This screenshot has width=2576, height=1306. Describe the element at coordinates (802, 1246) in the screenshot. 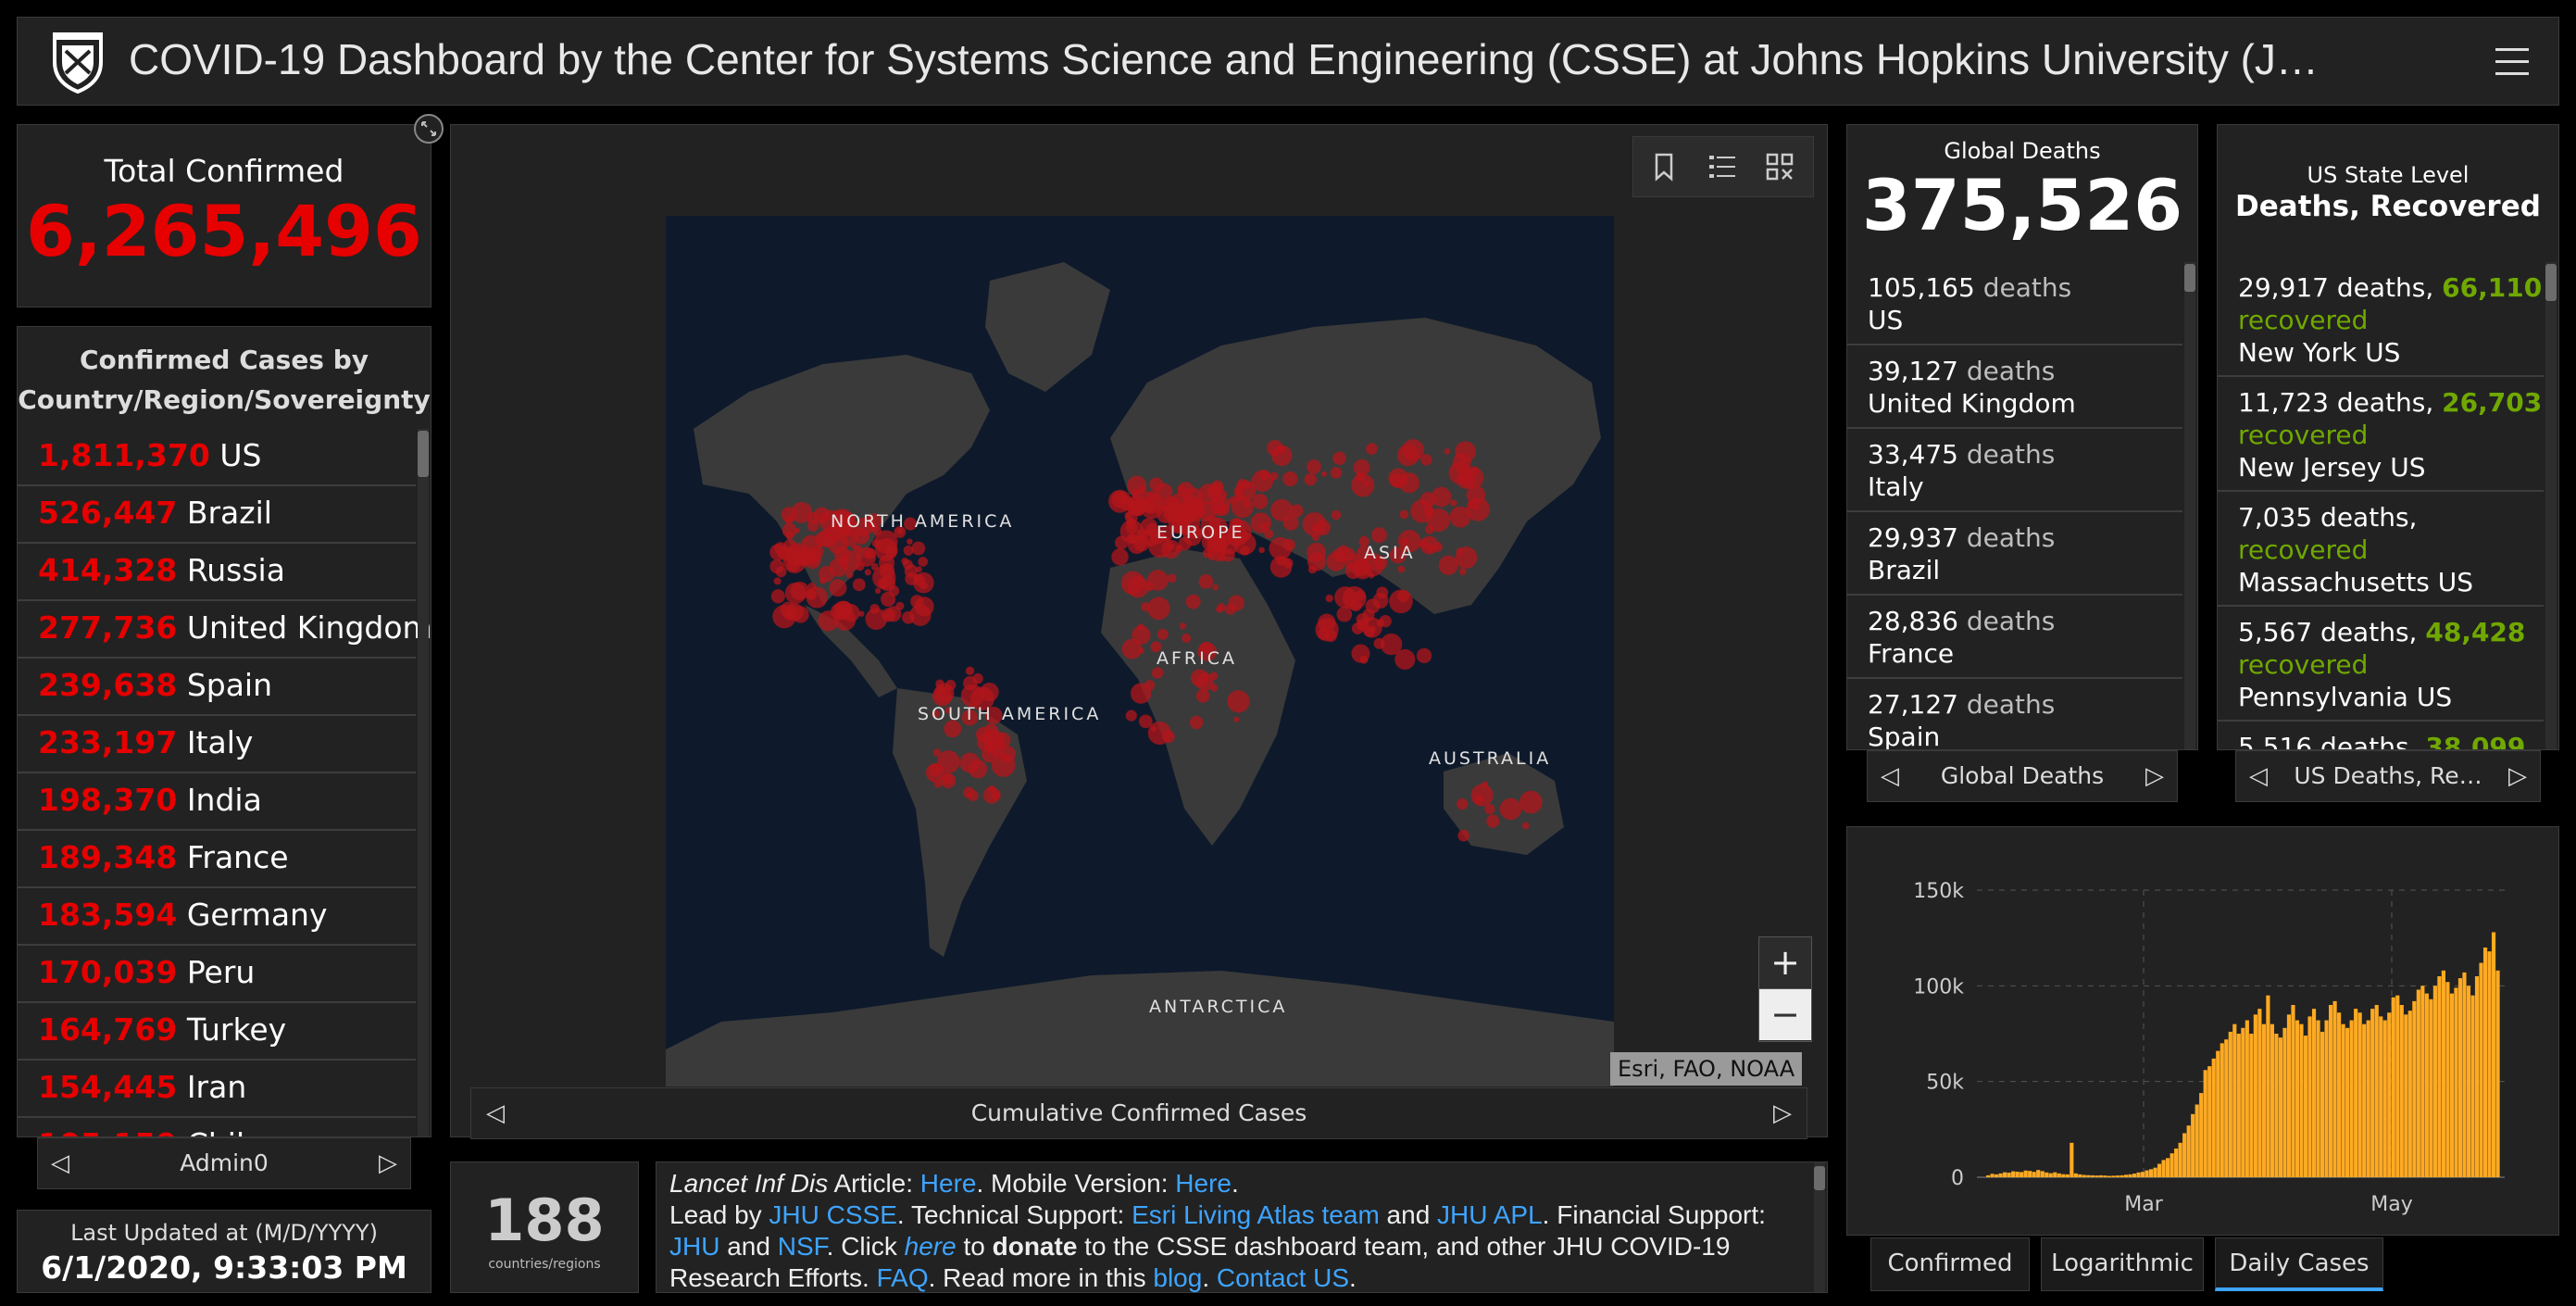

I see `nsf-link: NSF` at that location.